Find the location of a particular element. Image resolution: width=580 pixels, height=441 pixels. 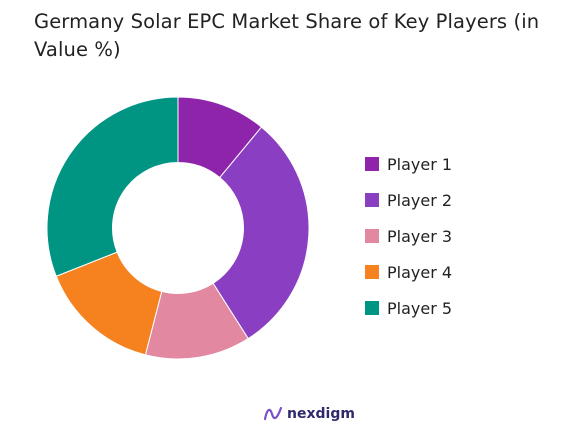

brand-logo: nexdigm is located at coordinates (309, 414).